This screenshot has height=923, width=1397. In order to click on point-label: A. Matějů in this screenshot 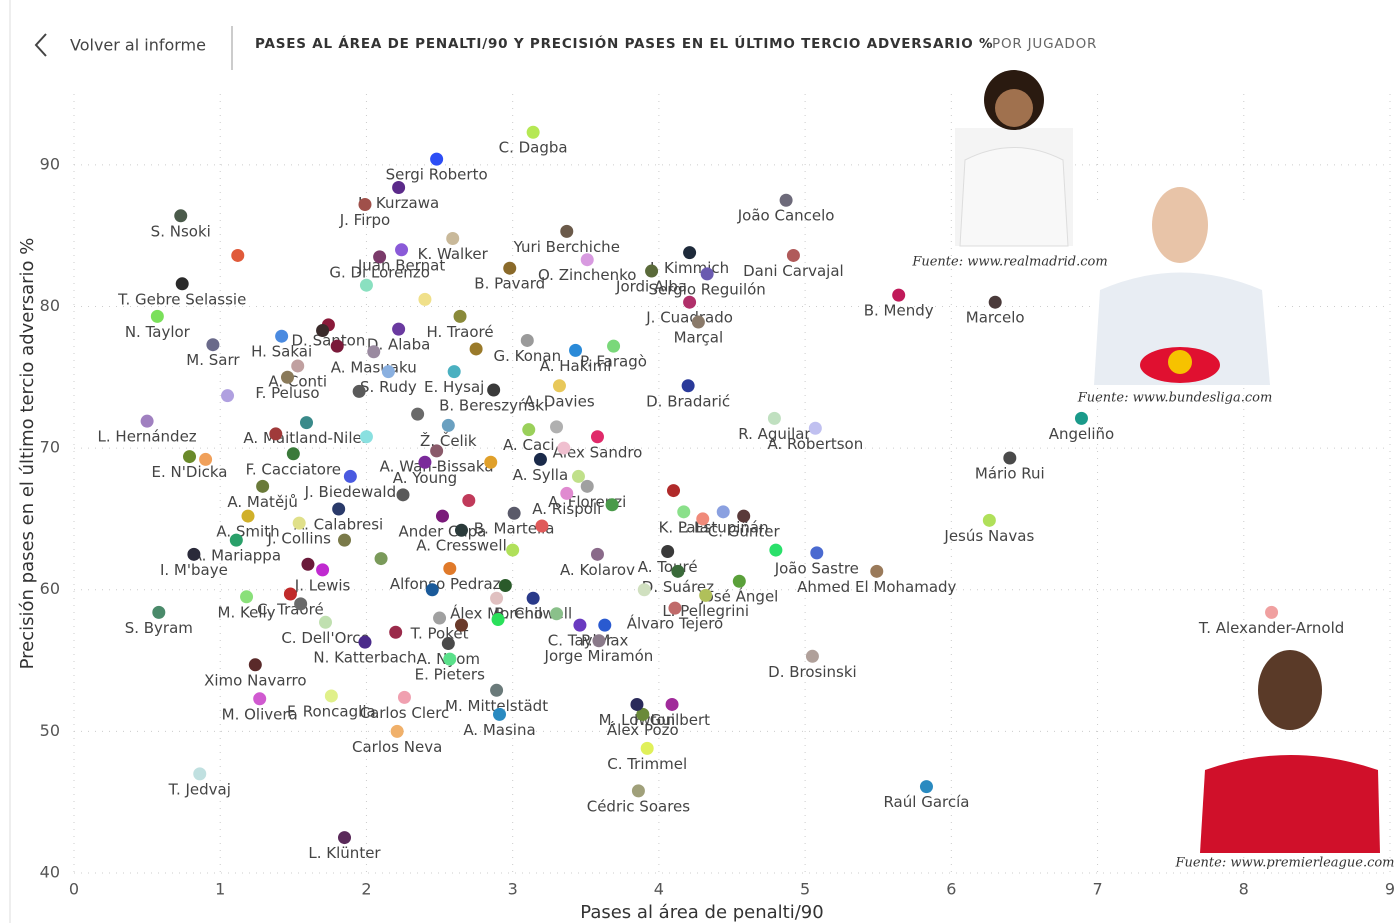, I will do `click(262, 502)`.